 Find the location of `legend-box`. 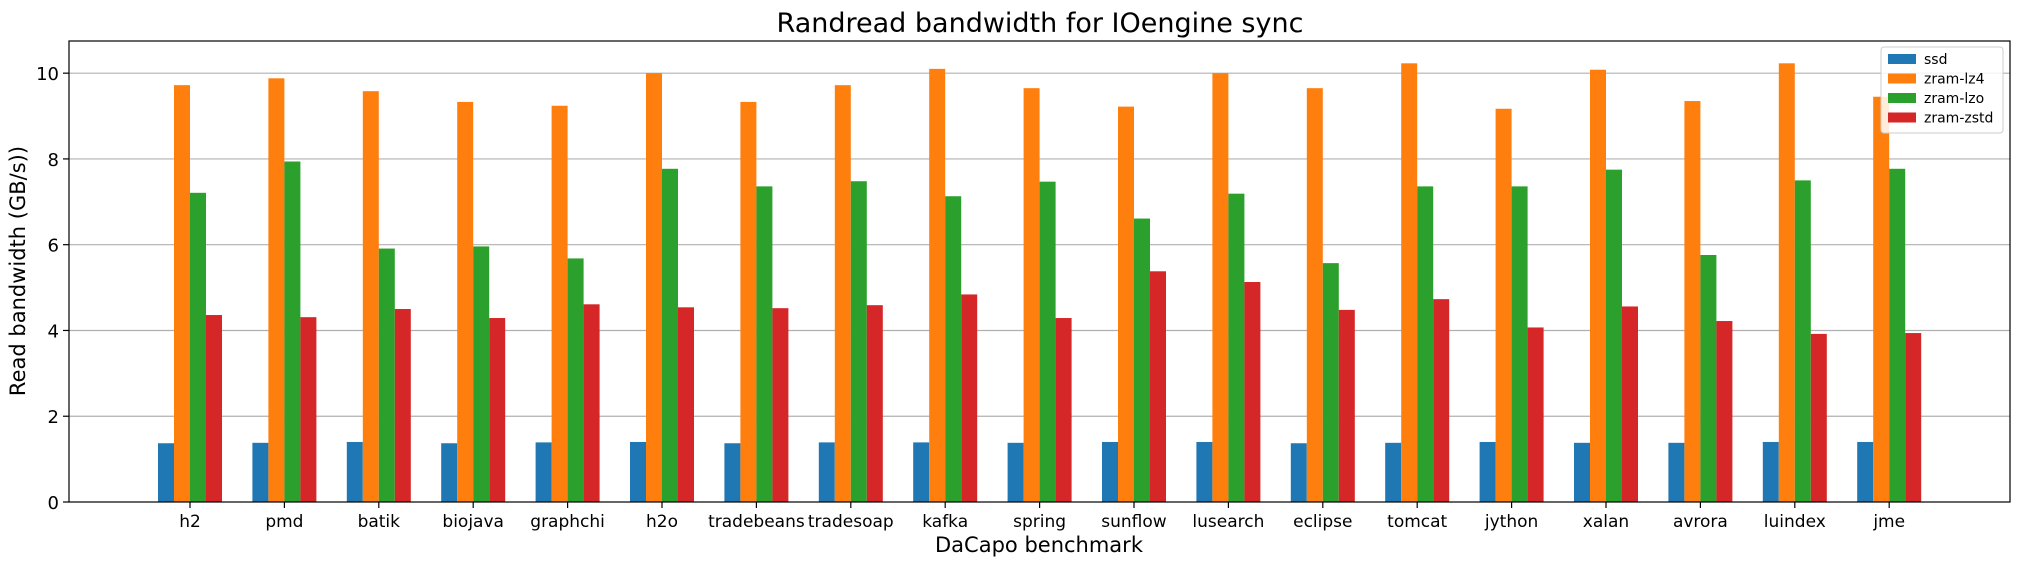

legend-box is located at coordinates (1942, 90).